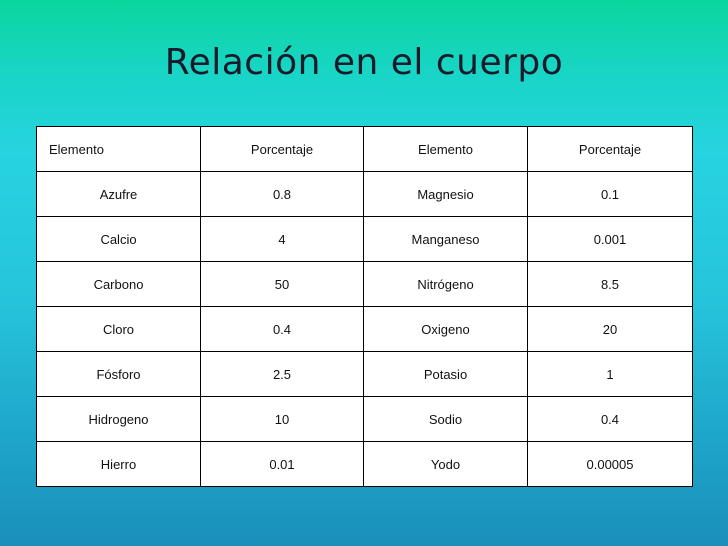 The height and width of the screenshot is (546, 728). I want to click on table-cell: 0.00005, so click(610, 464).